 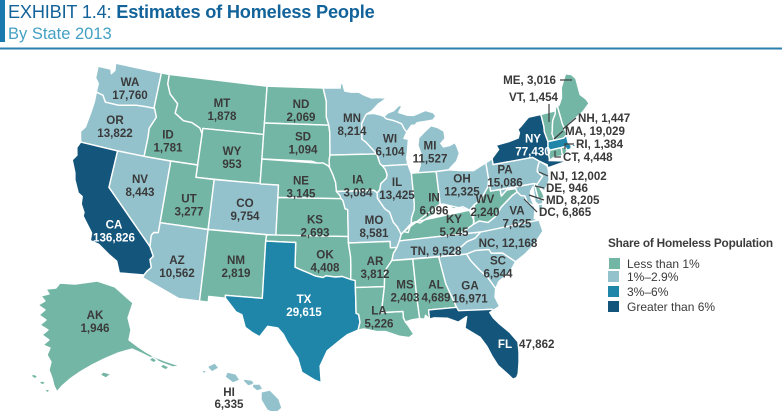 What do you see at coordinates (604, 118) in the screenshot?
I see `svg-text: NH, 1,447` at bounding box center [604, 118].